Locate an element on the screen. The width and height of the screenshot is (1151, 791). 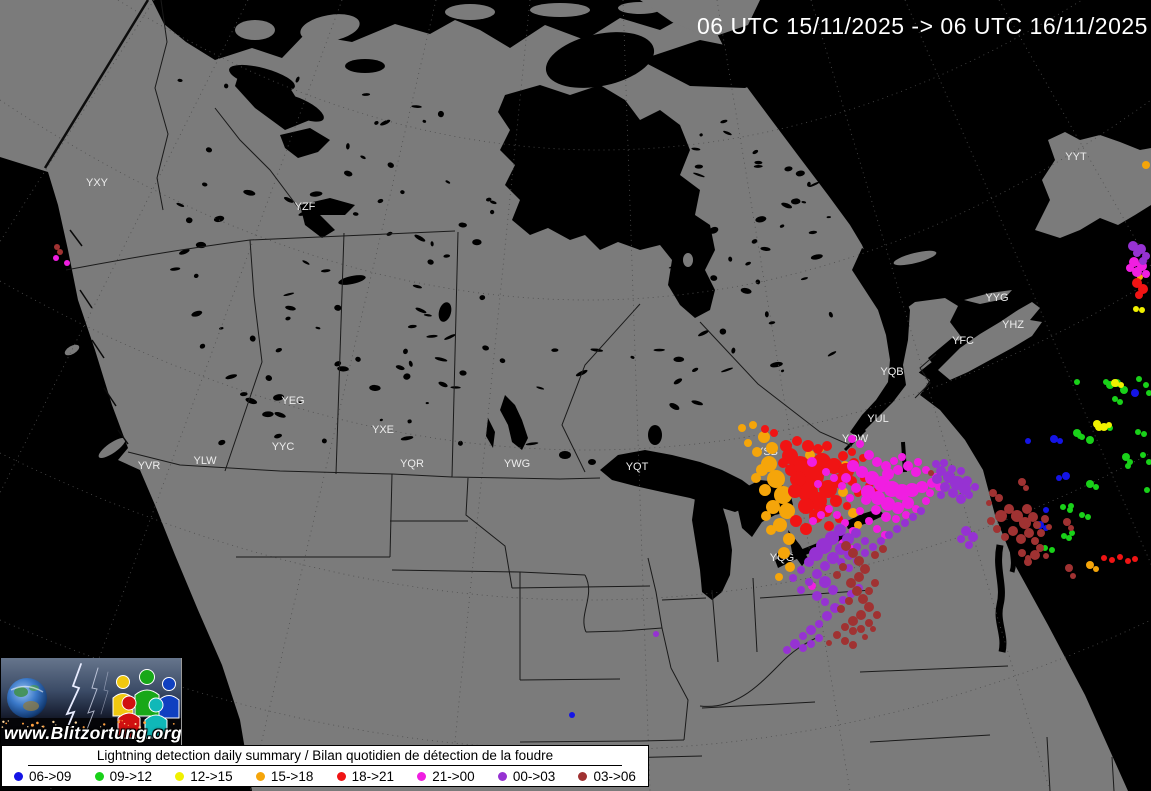
legend-entry: 00->03 is located at coordinates (526, 776).